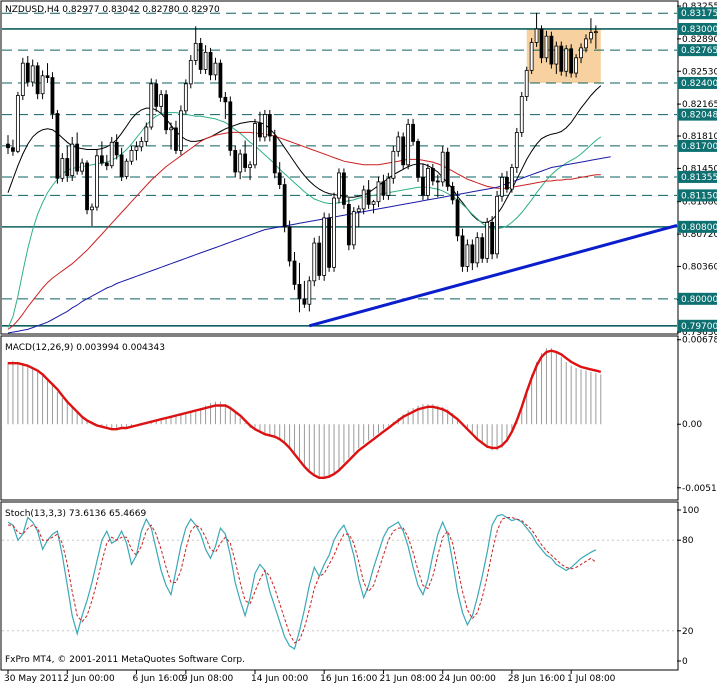  What do you see at coordinates (699, 235) in the screenshot?
I see `price-tick-label: 0.80720` at bounding box center [699, 235].